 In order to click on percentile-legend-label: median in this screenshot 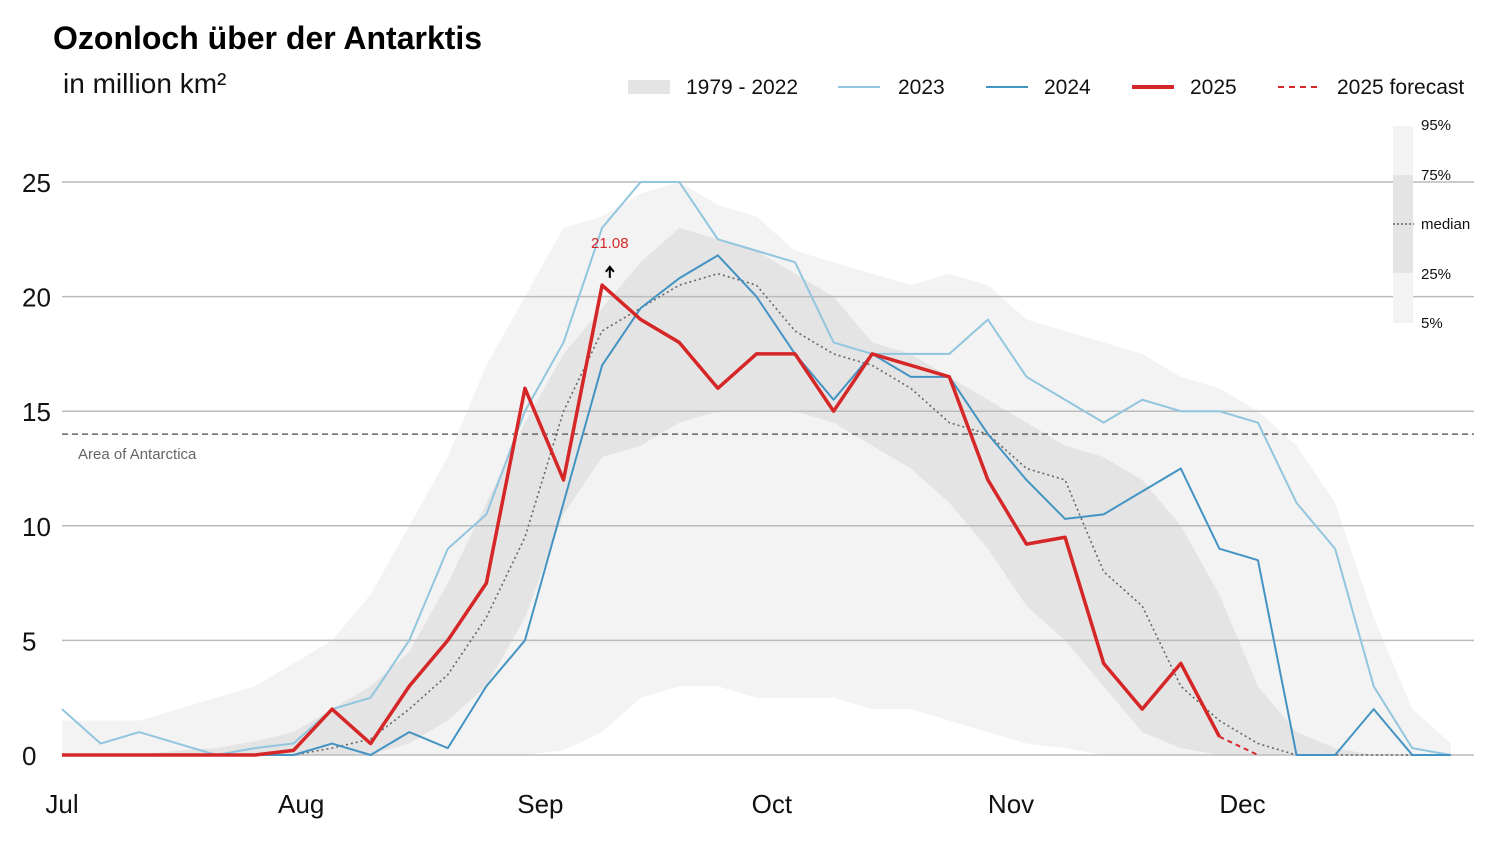, I will do `click(1445, 224)`.